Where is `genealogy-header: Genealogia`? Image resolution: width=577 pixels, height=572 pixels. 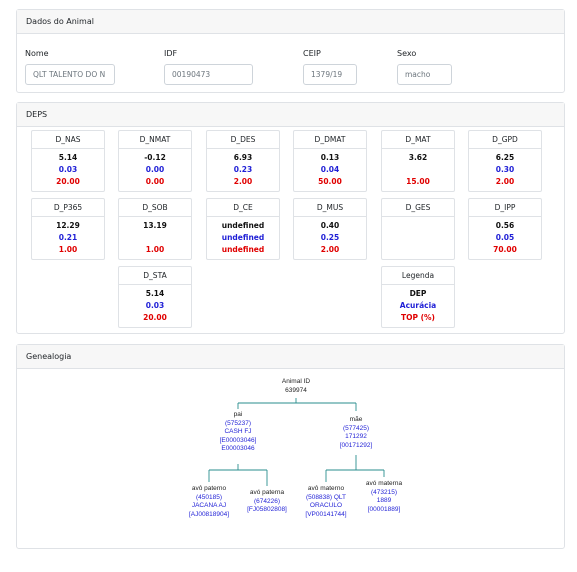 genealogy-header: Genealogia is located at coordinates (290, 357).